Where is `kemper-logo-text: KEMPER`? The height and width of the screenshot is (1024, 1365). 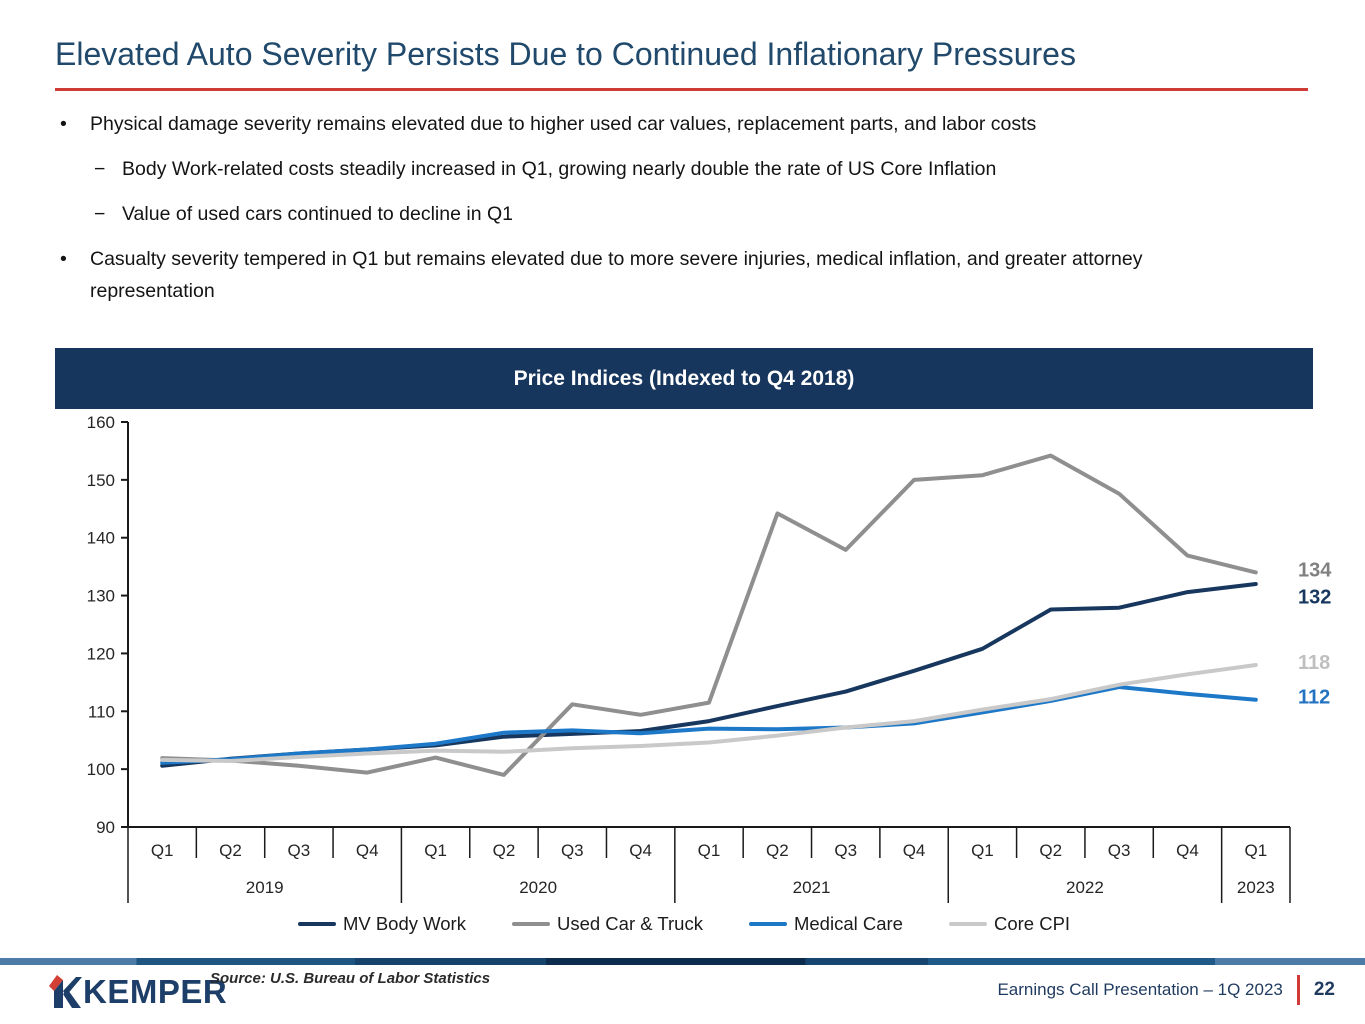 kemper-logo-text: KEMPER is located at coordinates (155, 991).